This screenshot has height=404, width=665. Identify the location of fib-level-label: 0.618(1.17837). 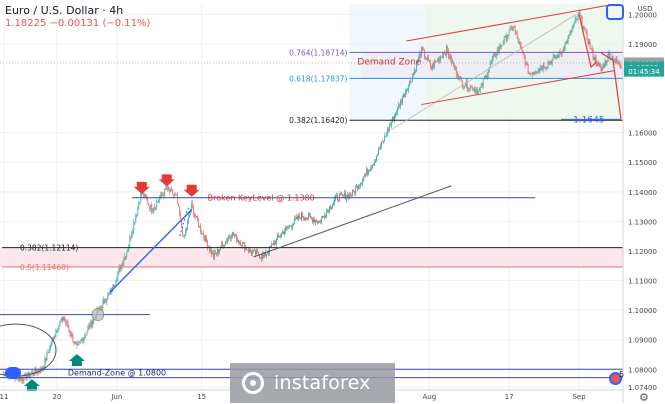
(318, 78).